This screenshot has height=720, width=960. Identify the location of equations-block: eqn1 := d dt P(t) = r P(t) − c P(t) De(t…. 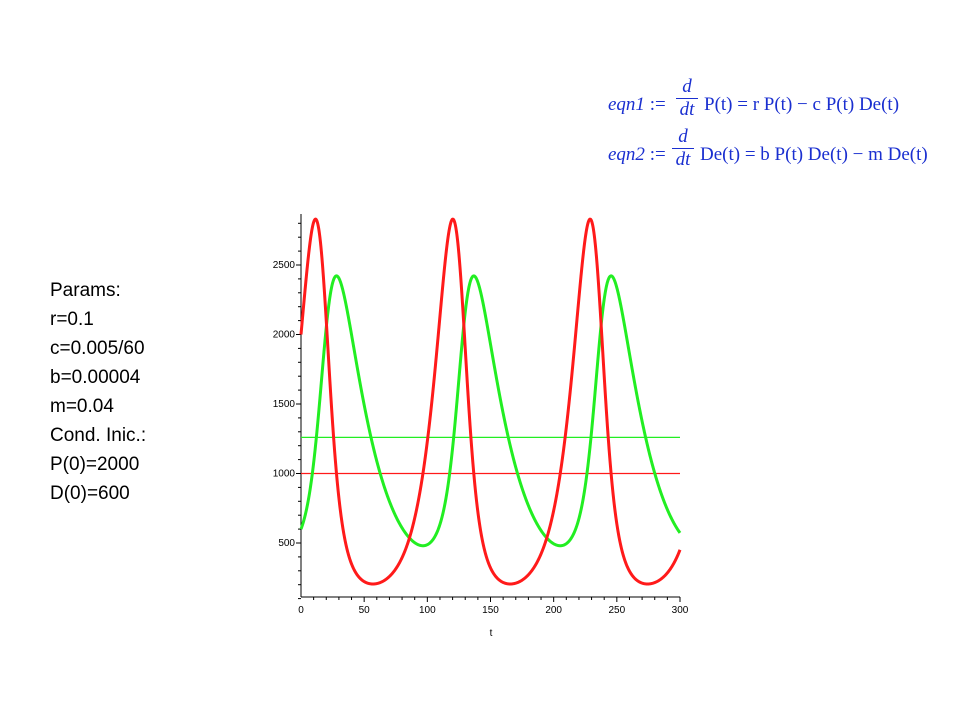
(783, 127).